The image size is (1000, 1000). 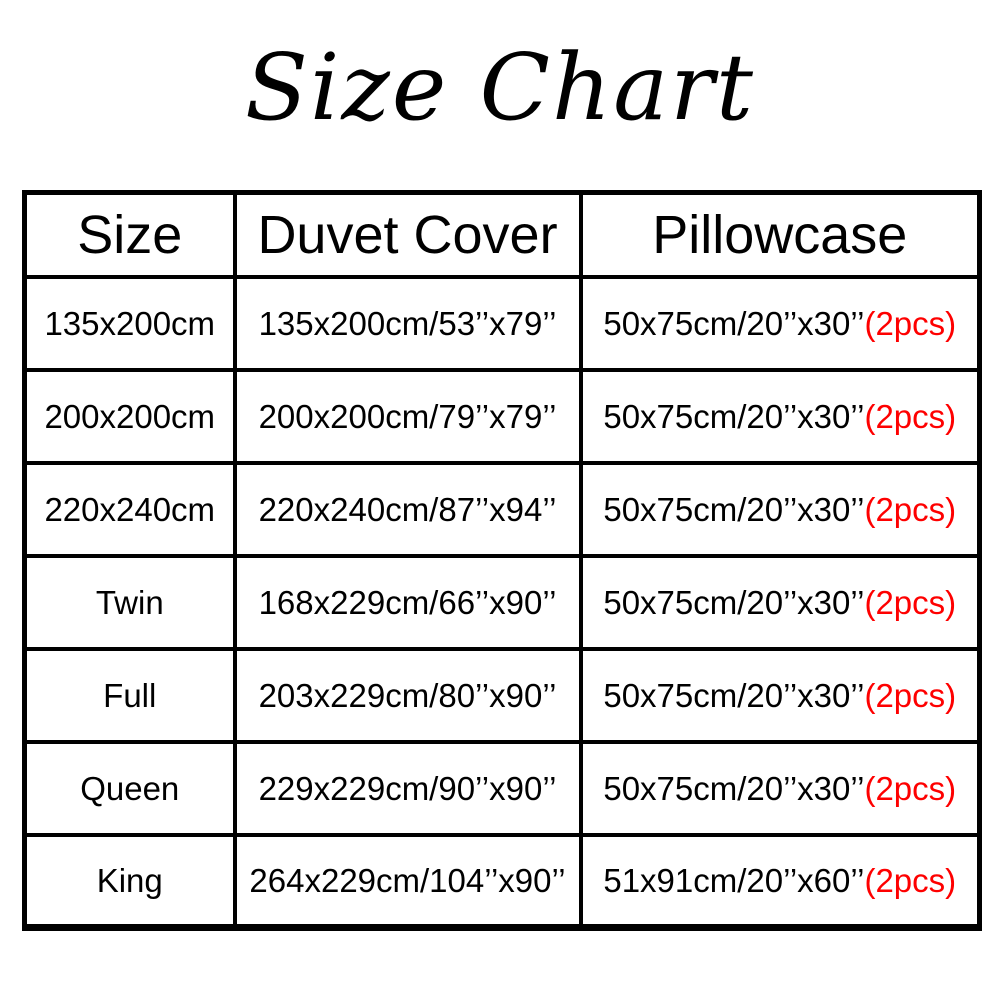 What do you see at coordinates (129, 509) in the screenshot?
I see `size-cell: 220x240cm` at bounding box center [129, 509].